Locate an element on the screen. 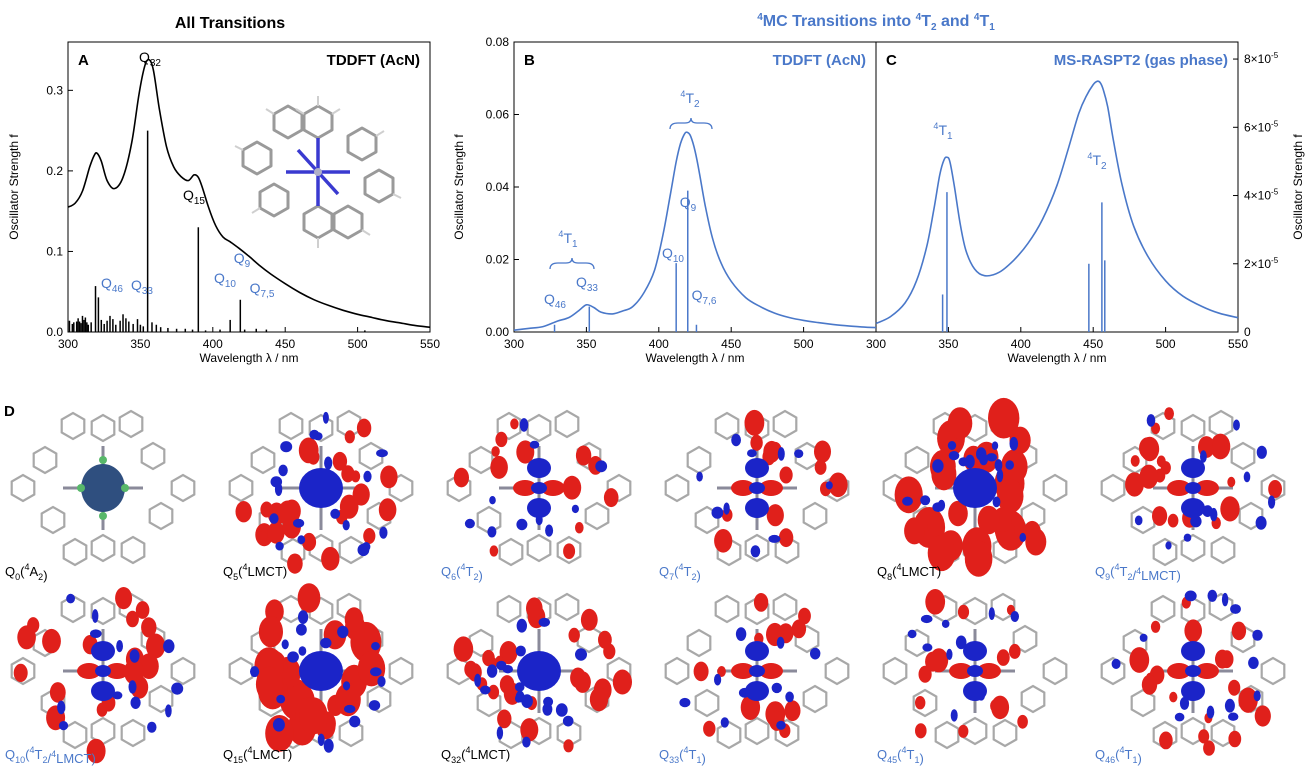 The height and width of the screenshot is (768, 1311). panel-a-ylabel: Oscillator Strength f is located at coordinates (14, 187).